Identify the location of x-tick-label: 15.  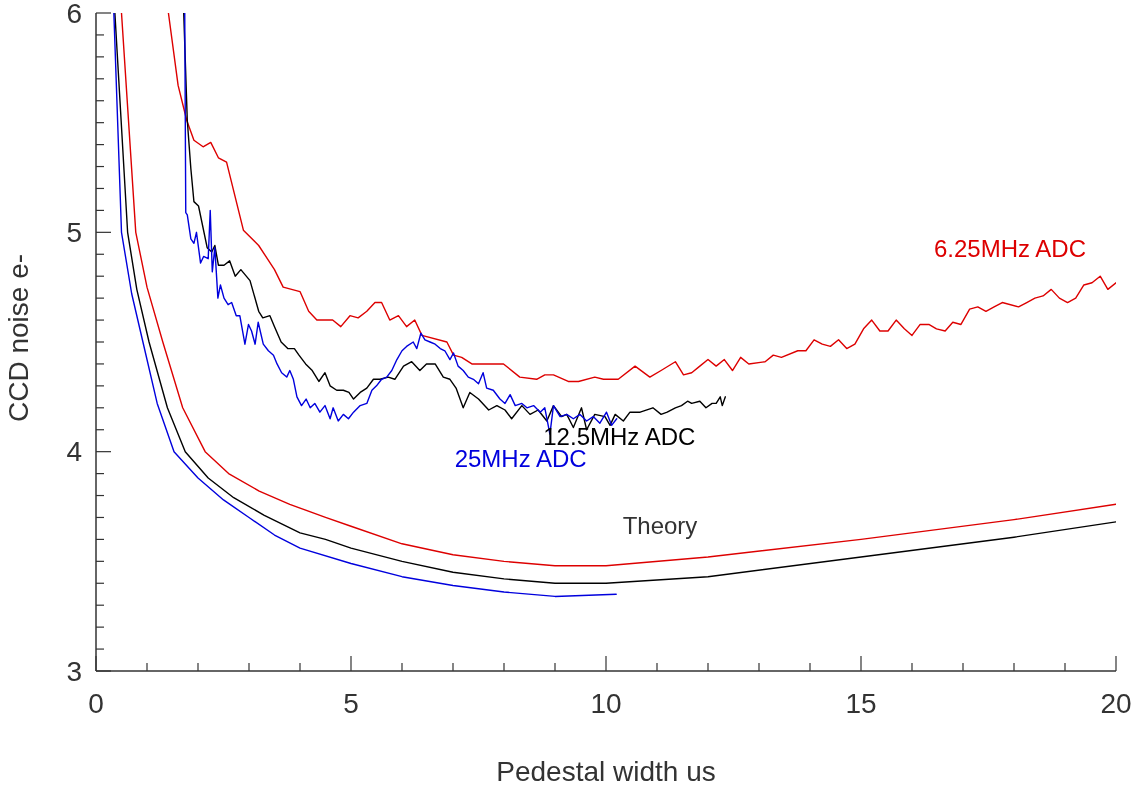
(861, 703).